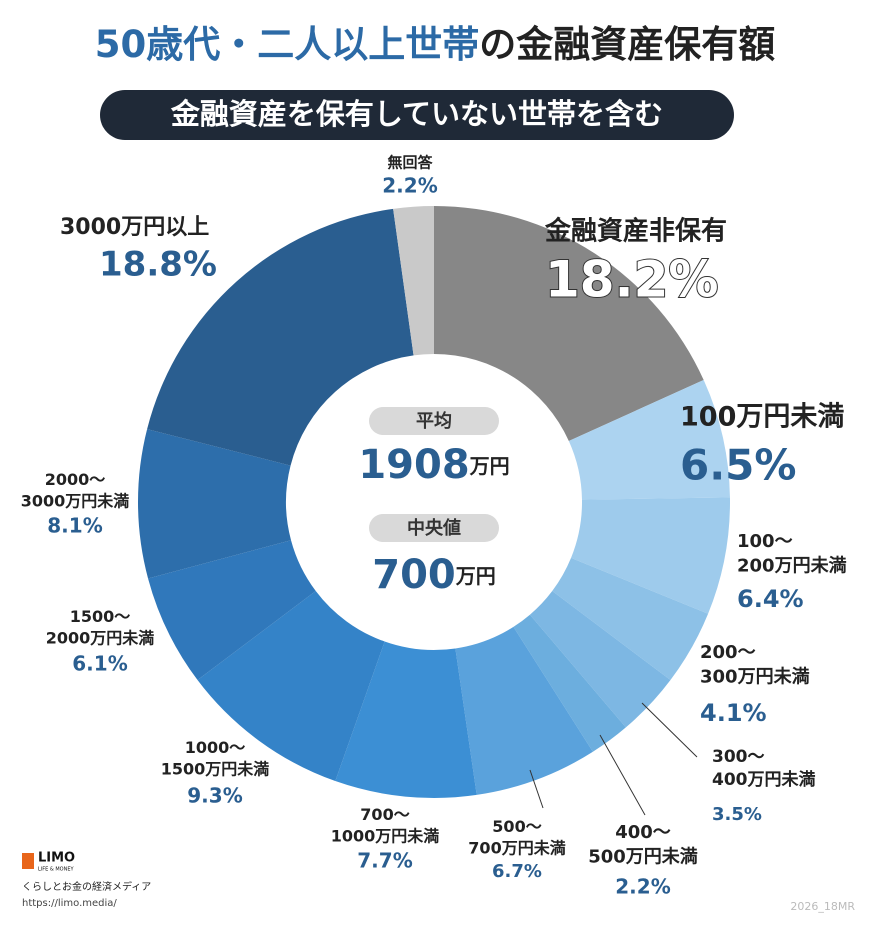 This screenshot has width=870, height=931. I want to click on mean-label: 平均, so click(434, 421).